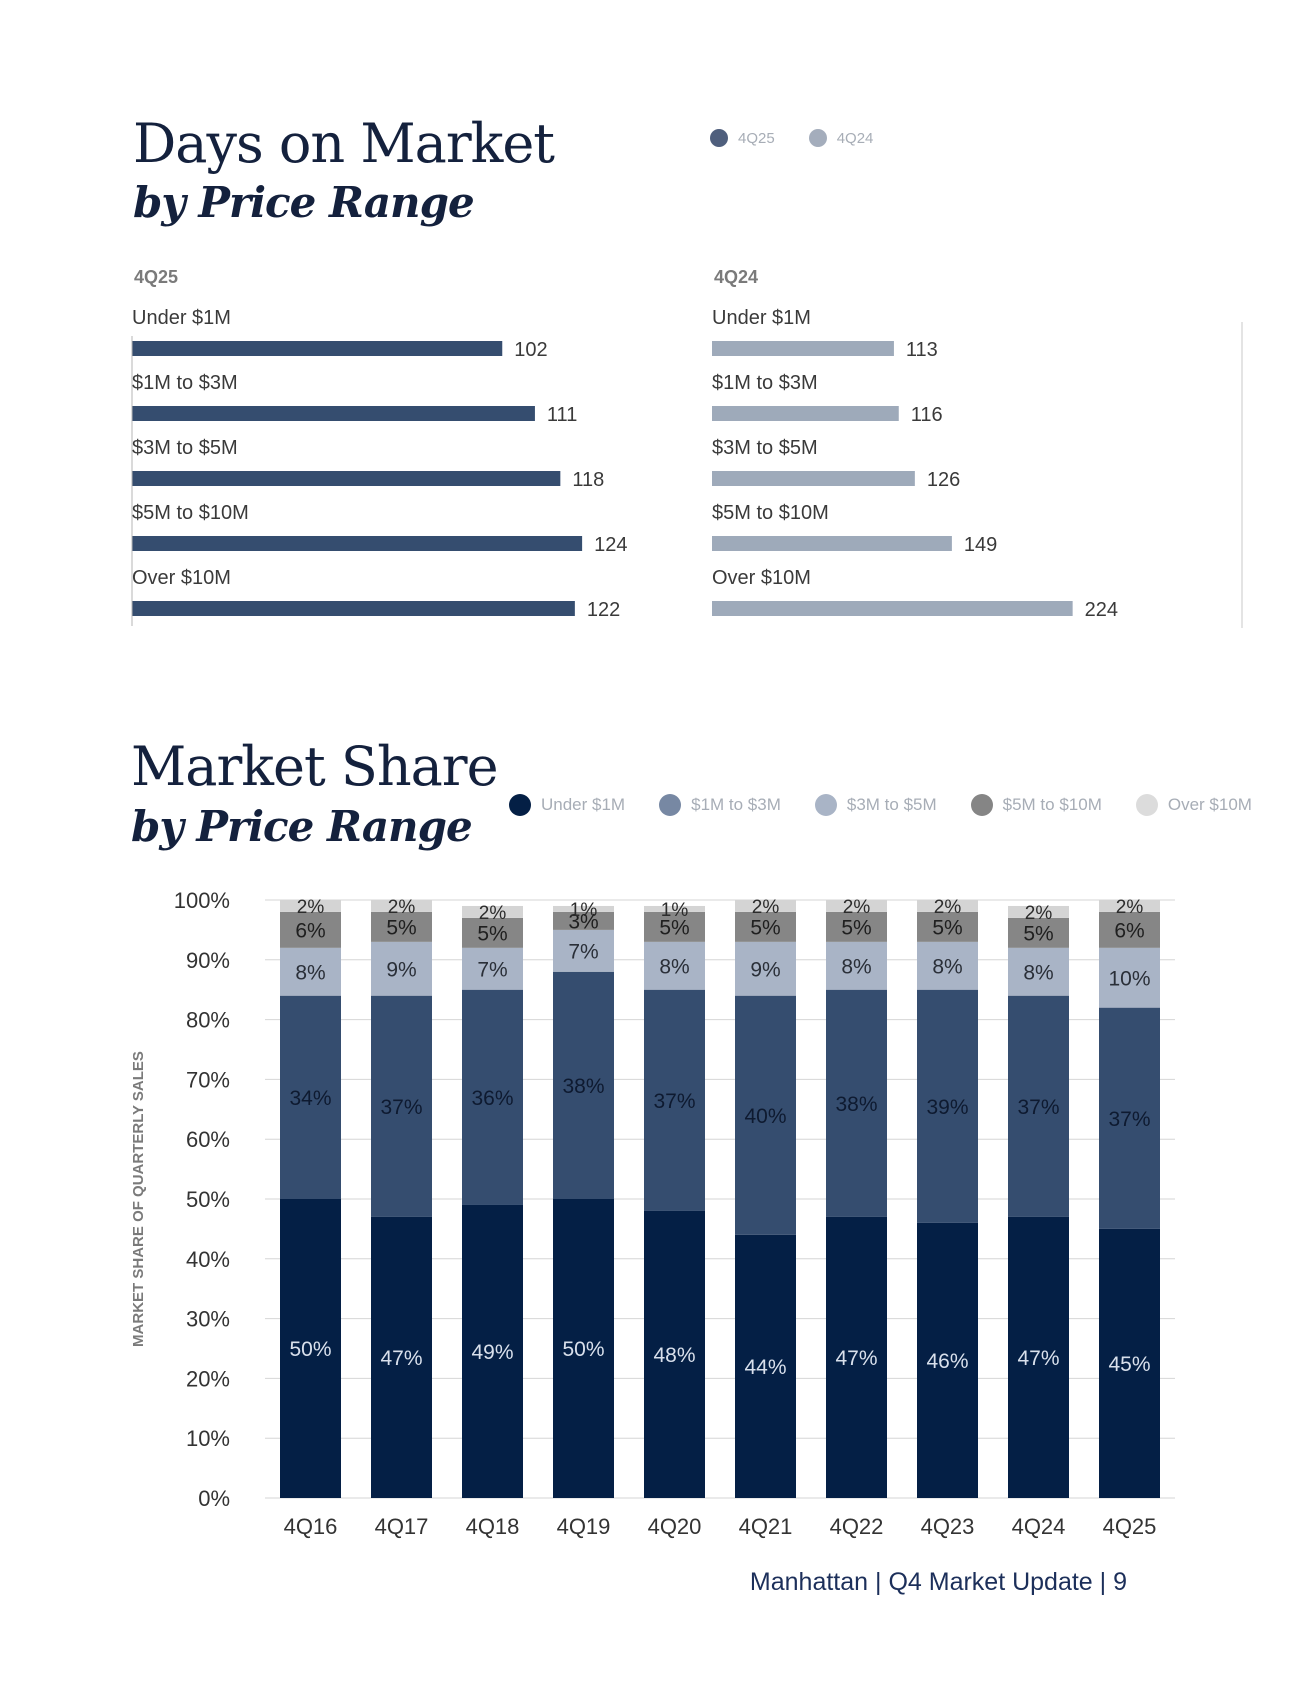  I want to click on segment-label: 36%, so click(492, 1098).